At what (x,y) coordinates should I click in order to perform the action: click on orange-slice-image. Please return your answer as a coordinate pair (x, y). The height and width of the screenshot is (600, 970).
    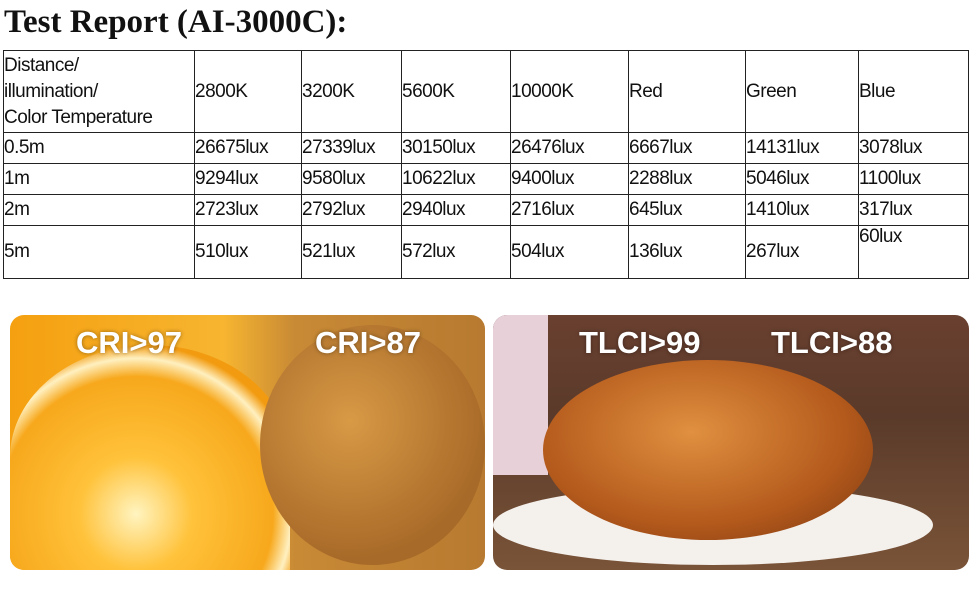
    Looking at the image, I should click on (150, 457).